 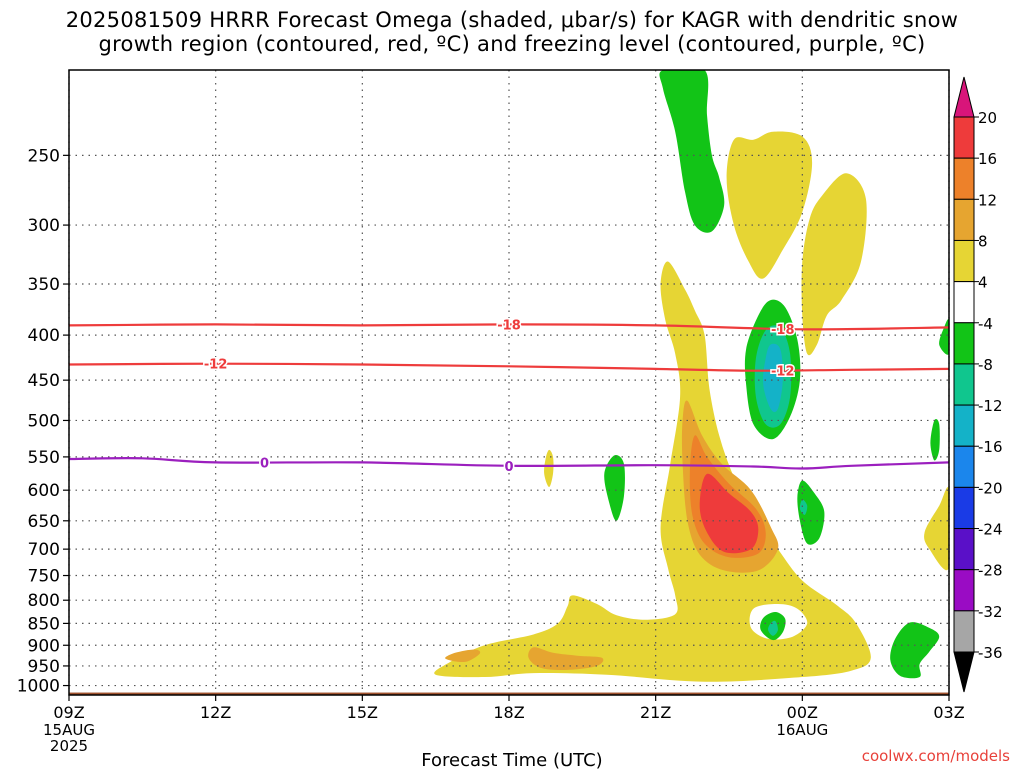 What do you see at coordinates (44, 624) in the screenshot?
I see `y-tick-label: 850` at bounding box center [44, 624].